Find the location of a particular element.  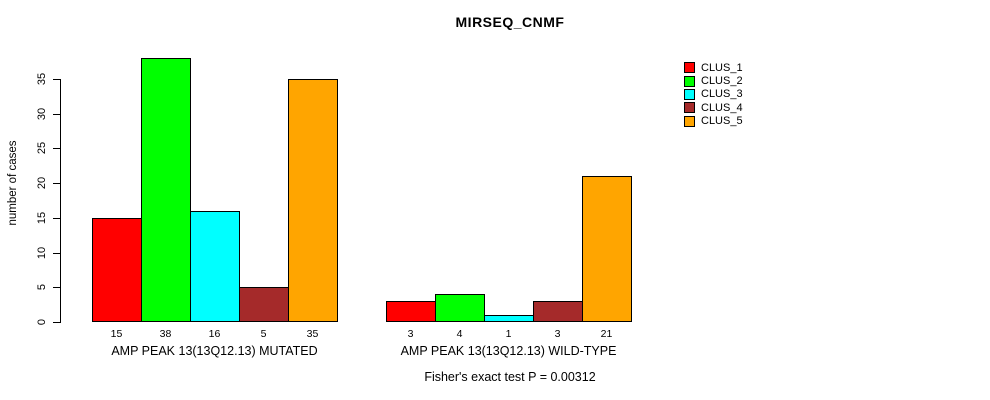

bar-clus_2-group1 is located at coordinates (166, 190).